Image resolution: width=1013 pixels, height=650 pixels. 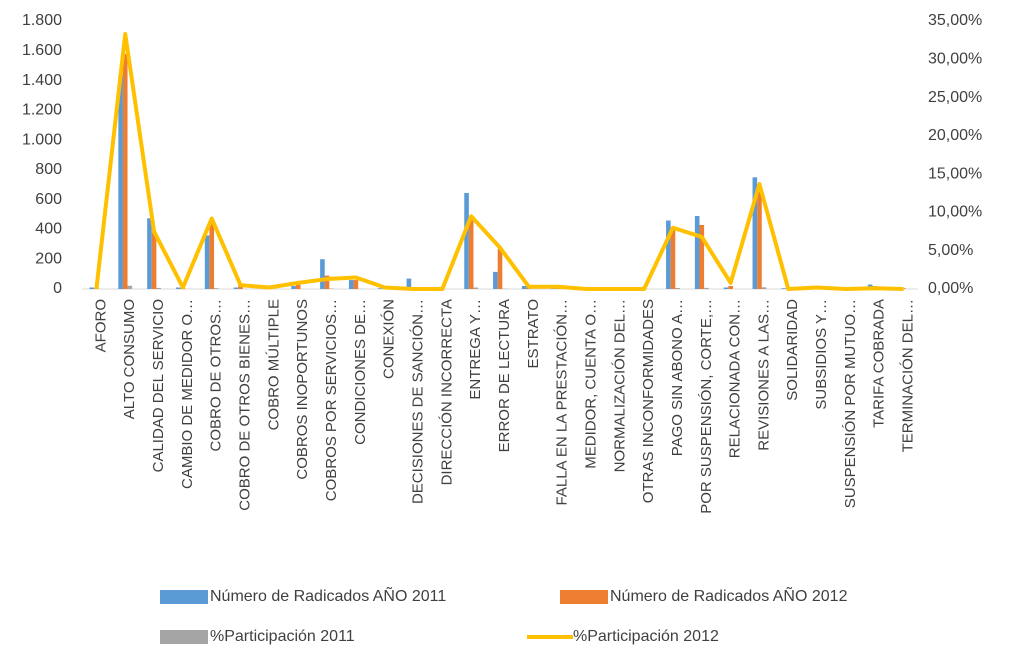 I want to click on x-tick-label: DIRECCIÓN INCORRECTA, so click(x=446, y=392).